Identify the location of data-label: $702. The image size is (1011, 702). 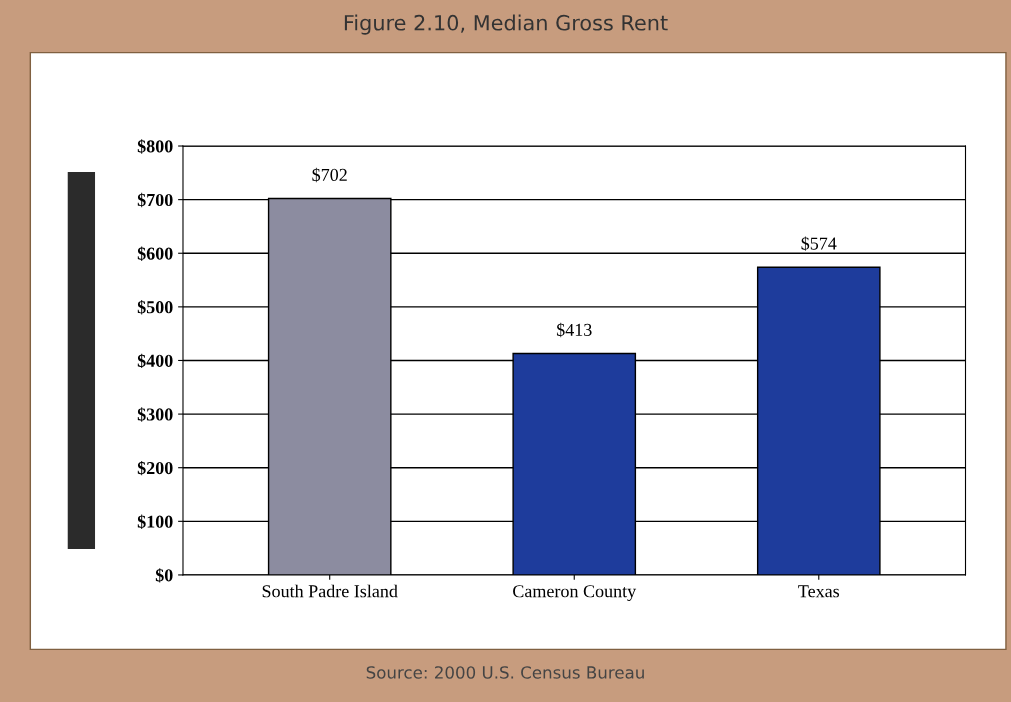
(329, 175).